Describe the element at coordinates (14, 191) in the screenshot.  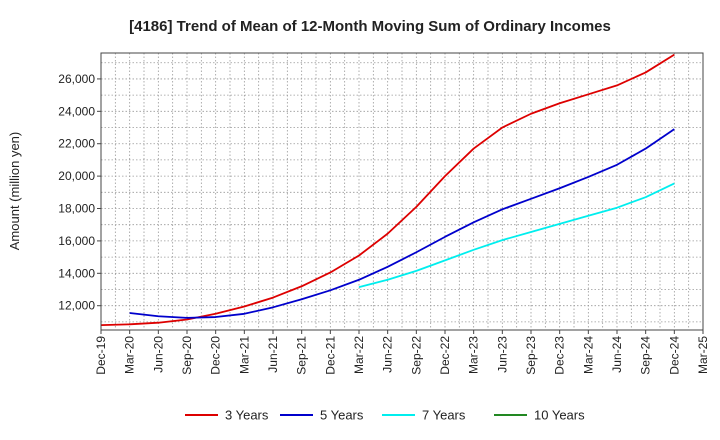
I see `y-axis-label: Amount (million yen)` at that location.